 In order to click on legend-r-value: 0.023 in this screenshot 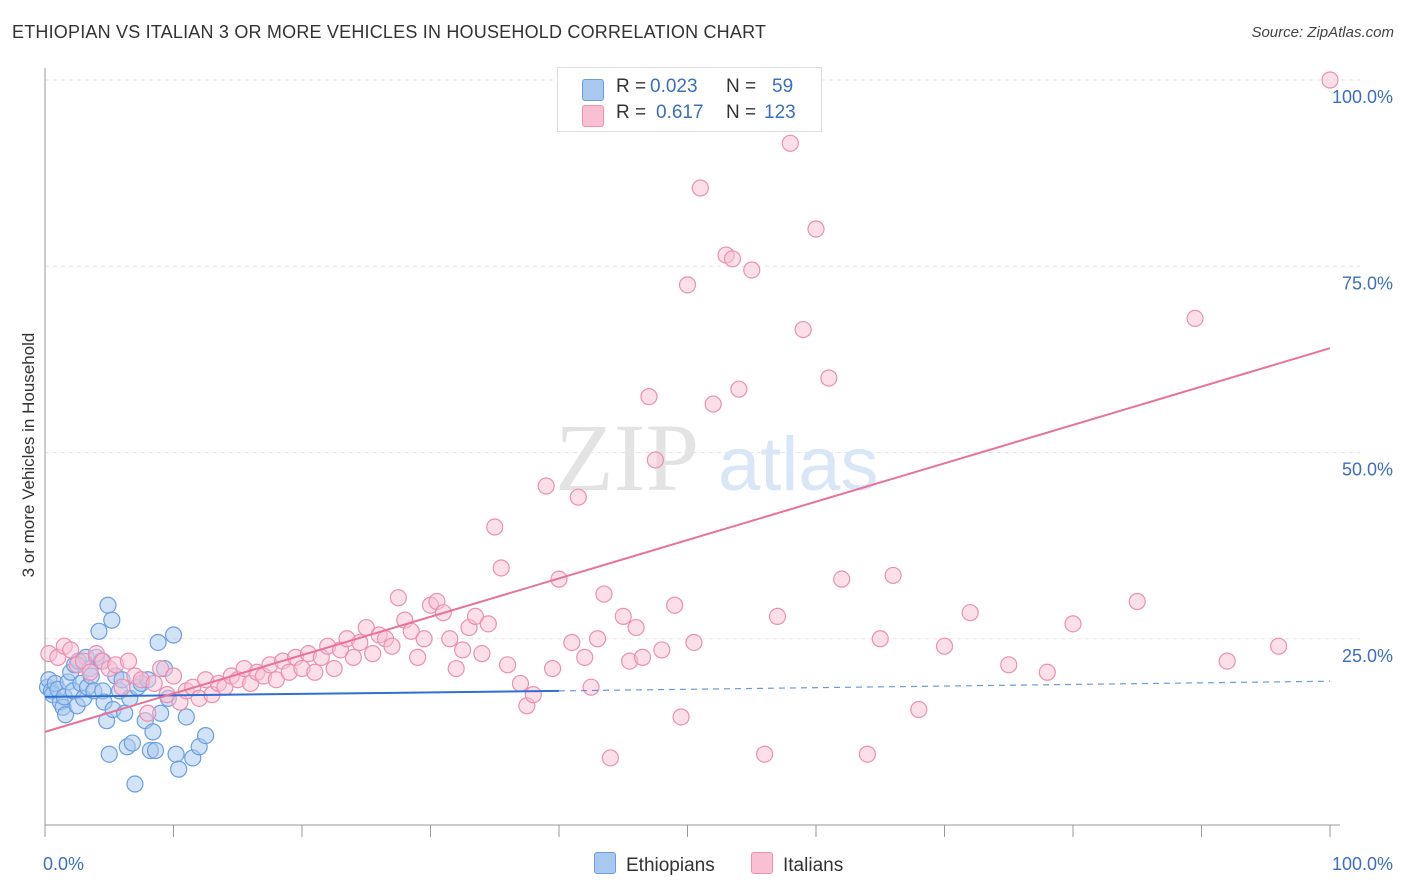, I will do `click(674, 86)`.